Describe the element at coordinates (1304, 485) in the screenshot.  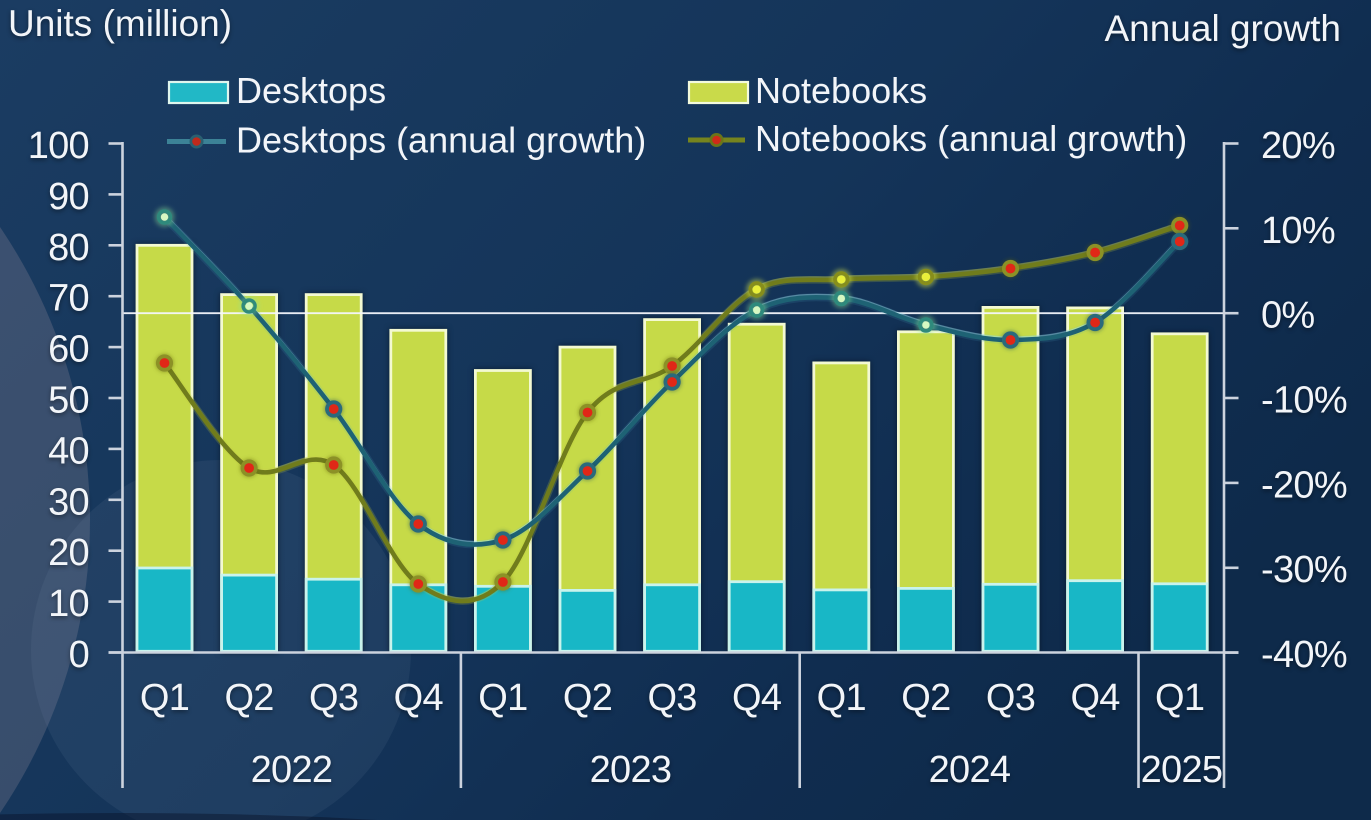
I see `svg-text: -20%` at that location.